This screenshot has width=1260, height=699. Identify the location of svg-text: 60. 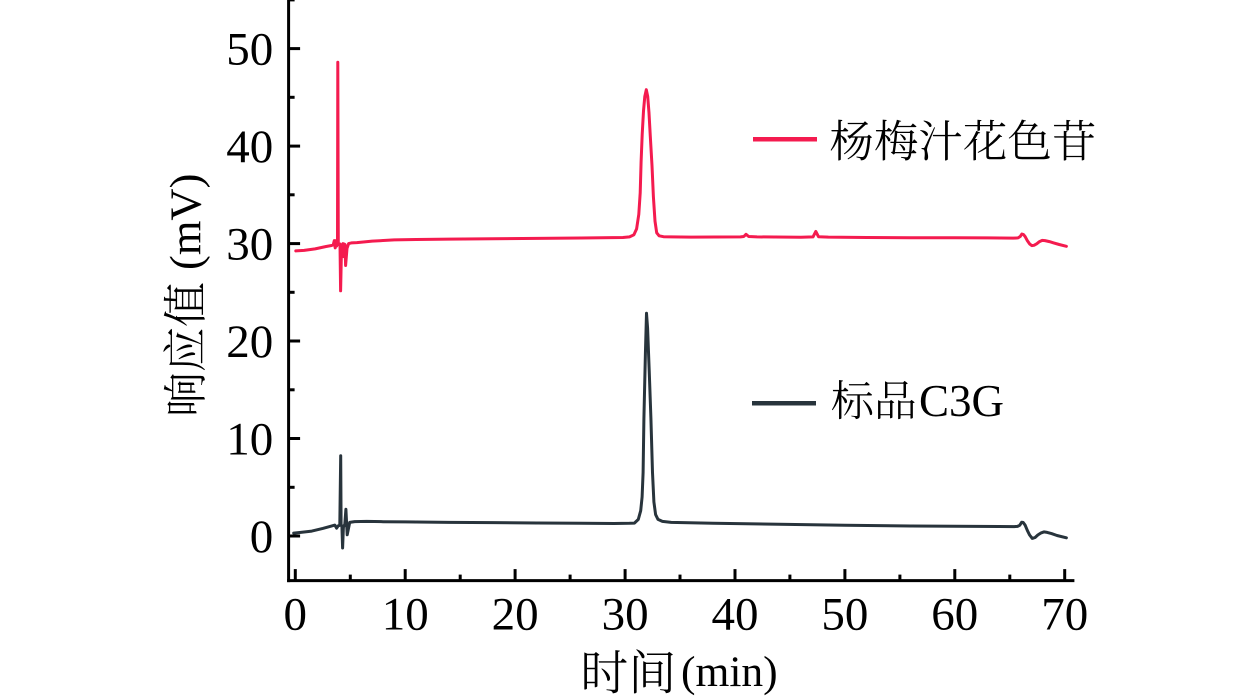
(954, 615).